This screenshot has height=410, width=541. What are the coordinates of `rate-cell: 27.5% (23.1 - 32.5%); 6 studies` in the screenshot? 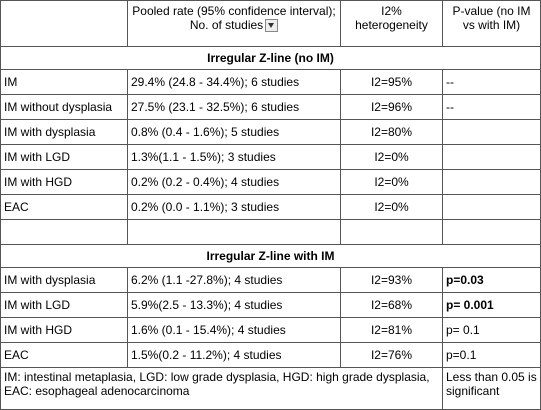 It's located at (234, 107).